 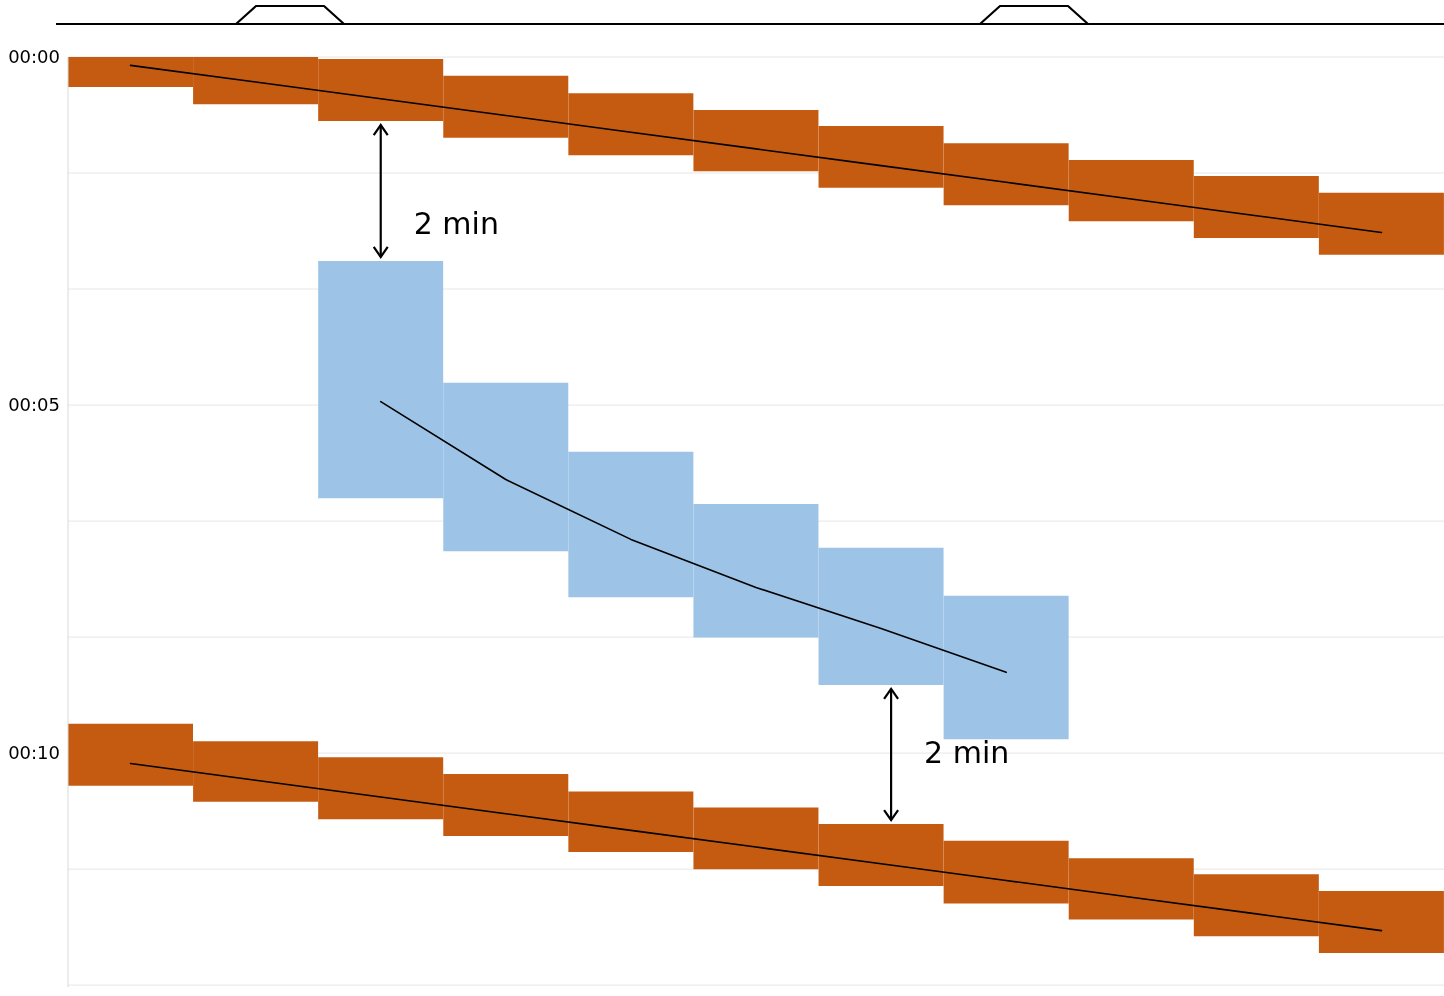 I want to click on y-tick-label: 00:00, so click(x=34, y=57).